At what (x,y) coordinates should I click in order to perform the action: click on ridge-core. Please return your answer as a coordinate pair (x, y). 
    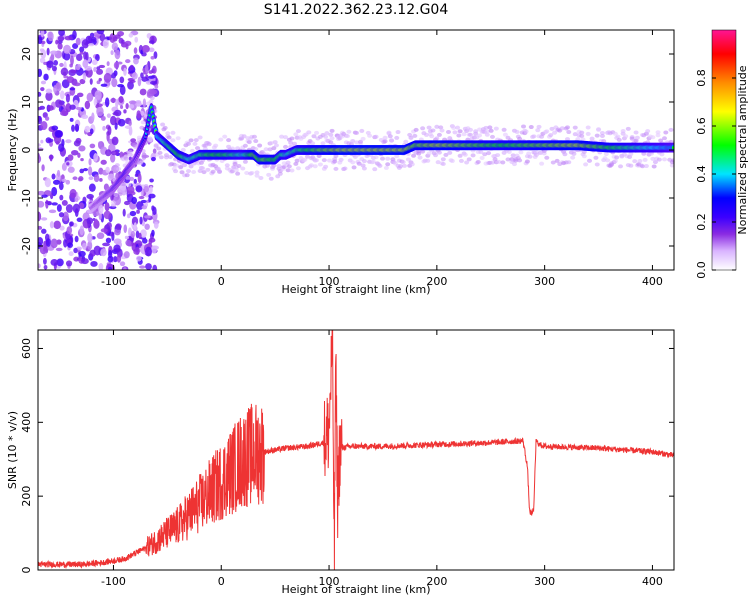
    Looking at the image, I should click on (672, 147).